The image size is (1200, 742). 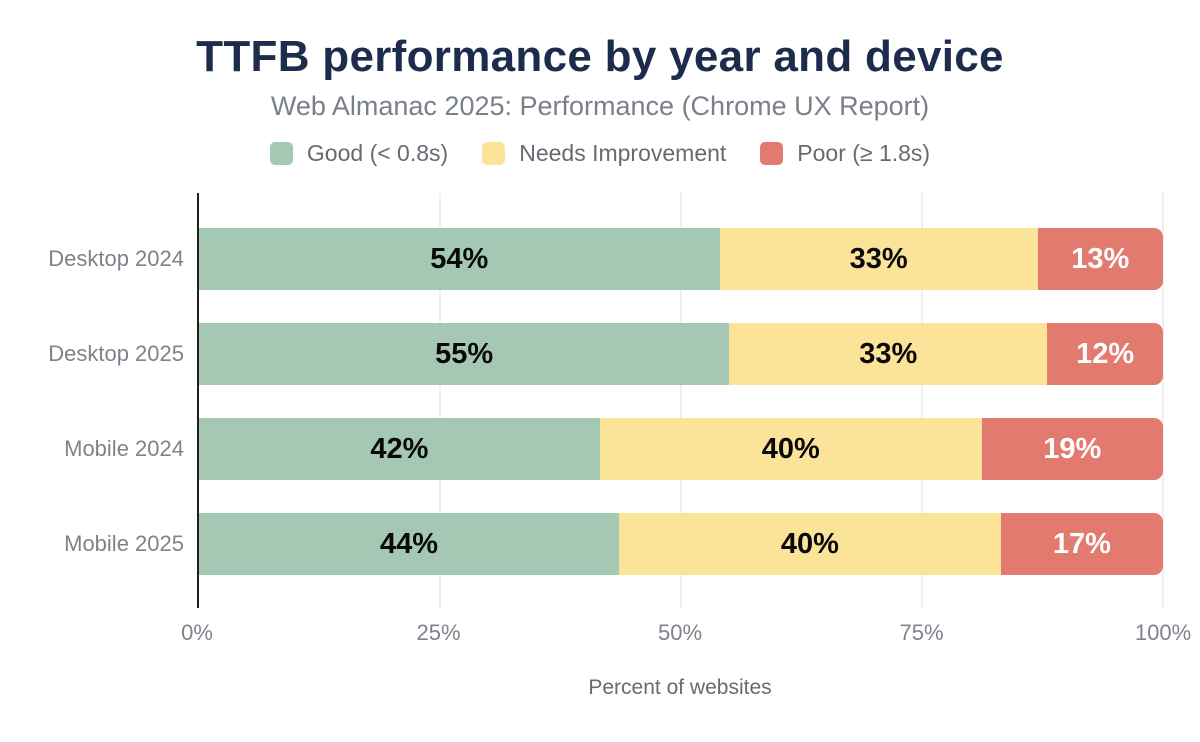 I want to click on x-tick-label: 100%, so click(x=1163, y=632).